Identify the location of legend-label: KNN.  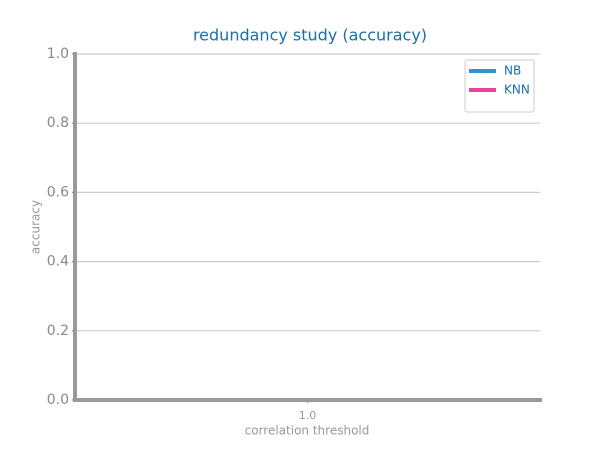
(517, 90).